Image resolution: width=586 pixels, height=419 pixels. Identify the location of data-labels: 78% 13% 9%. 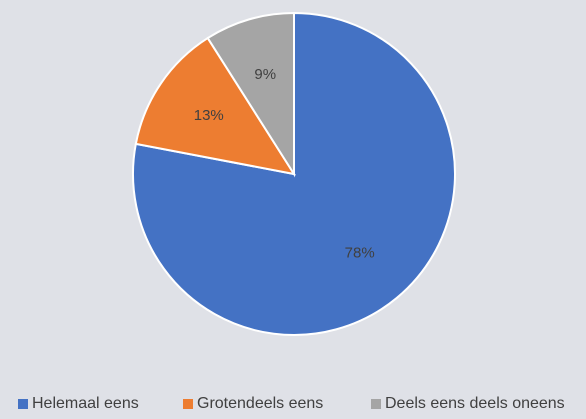
(284, 163).